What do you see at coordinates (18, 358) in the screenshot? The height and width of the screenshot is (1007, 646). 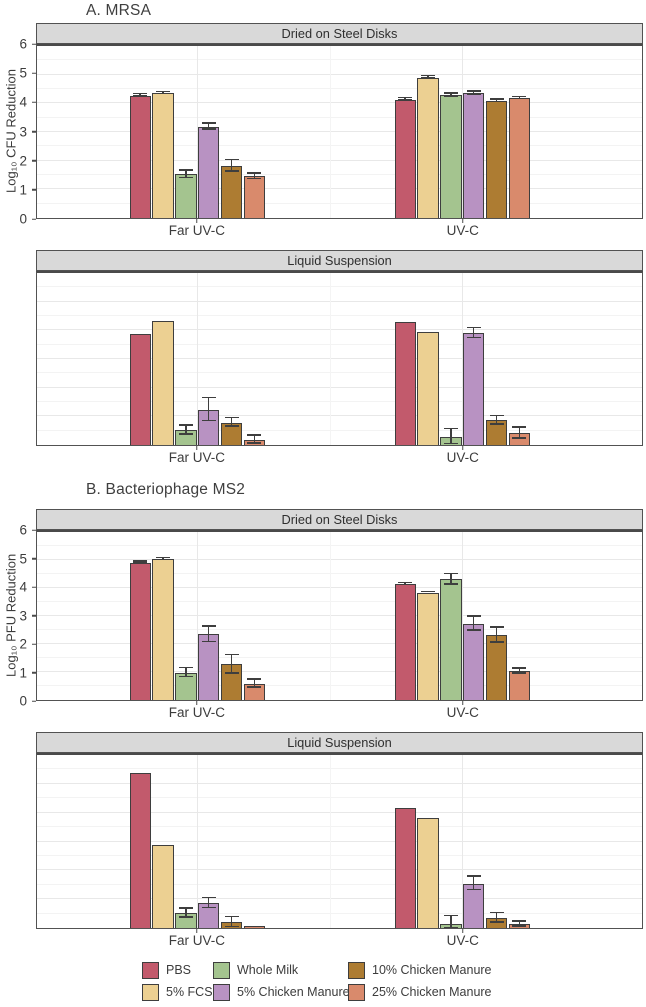 I see `y-axis-ticks` at bounding box center [18, 358].